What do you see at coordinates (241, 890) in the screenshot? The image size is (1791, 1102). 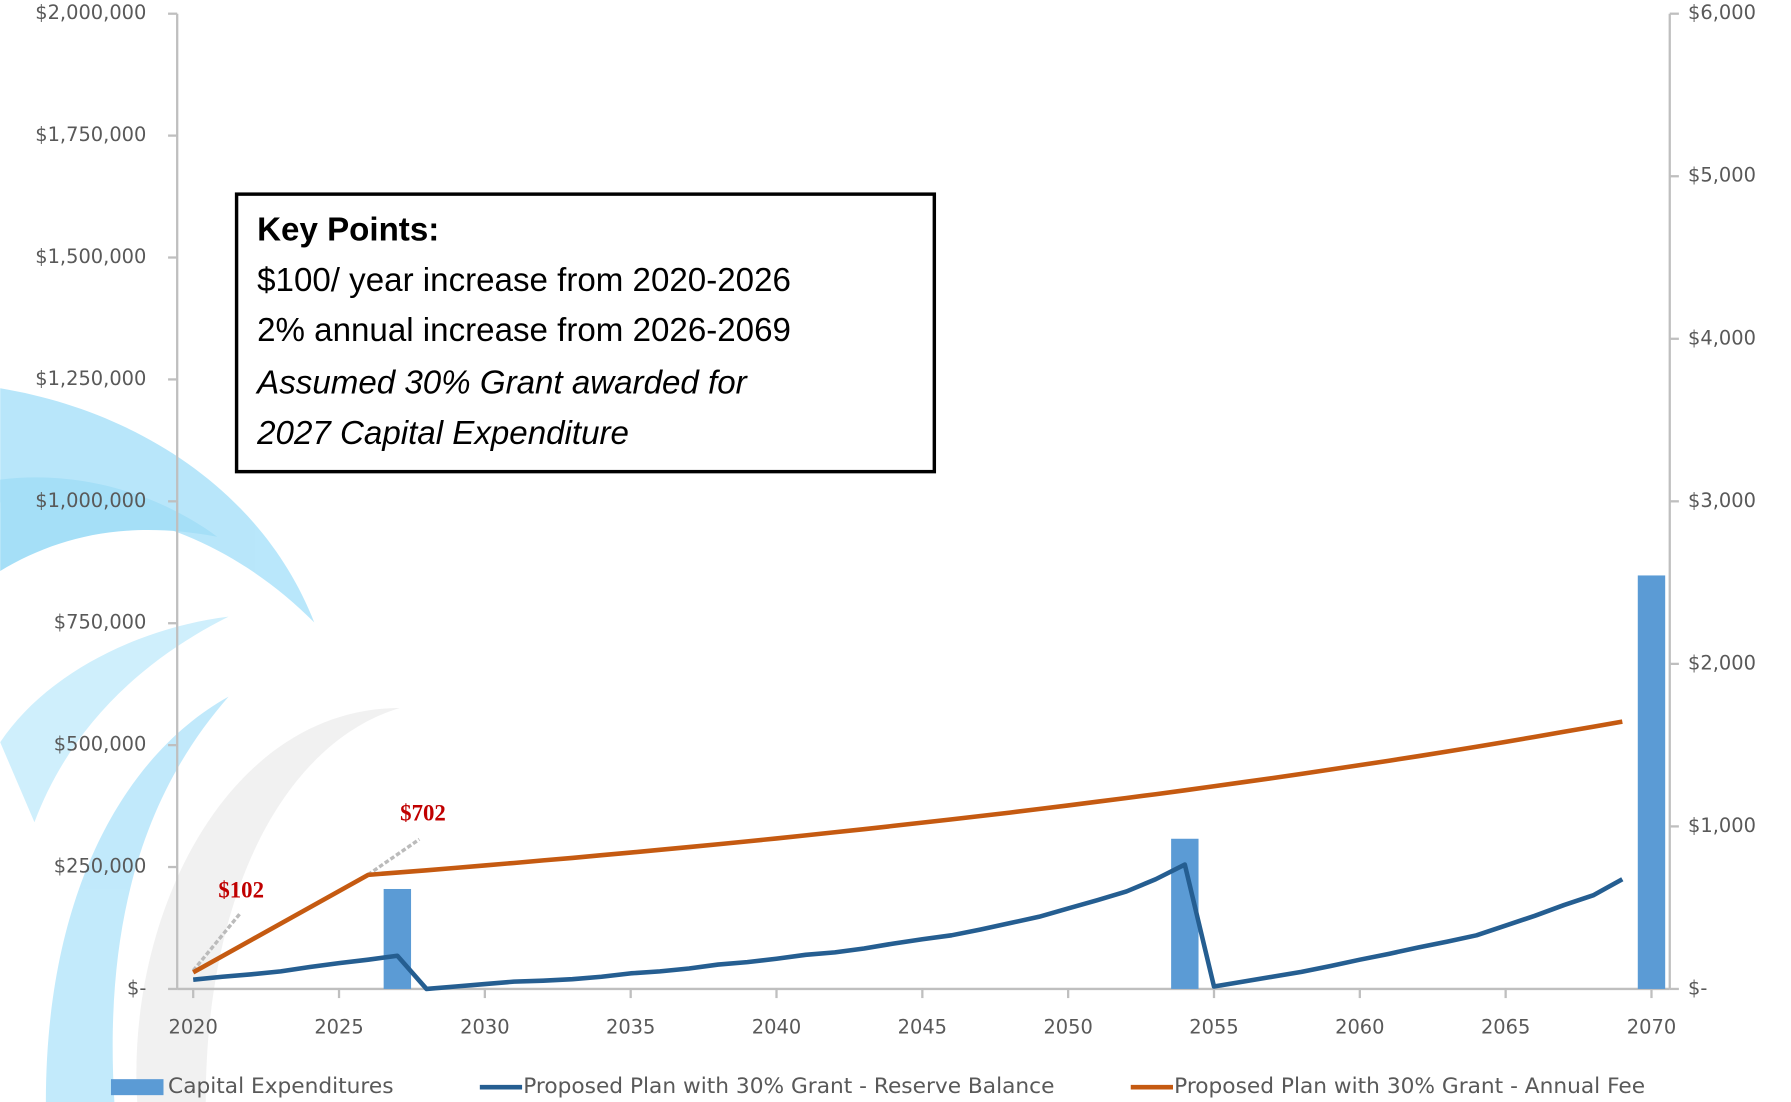 I see `data-label: $102` at bounding box center [241, 890].